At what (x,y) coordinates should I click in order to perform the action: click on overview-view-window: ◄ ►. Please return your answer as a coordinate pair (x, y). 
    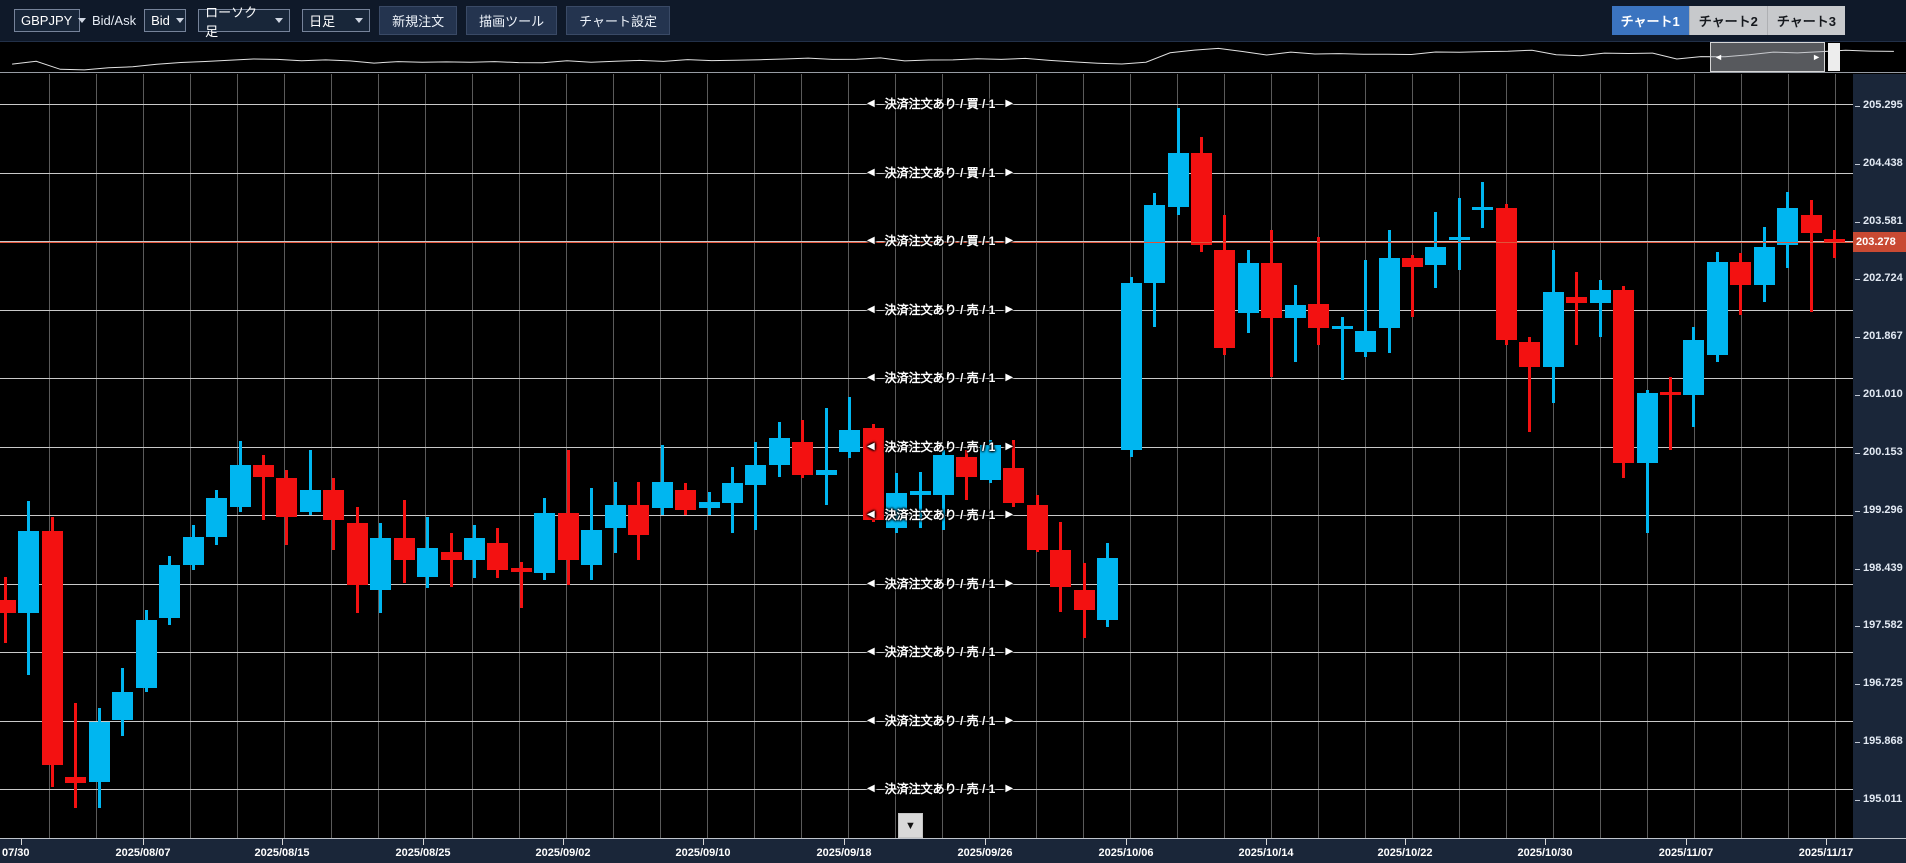
    Looking at the image, I should click on (1767, 57).